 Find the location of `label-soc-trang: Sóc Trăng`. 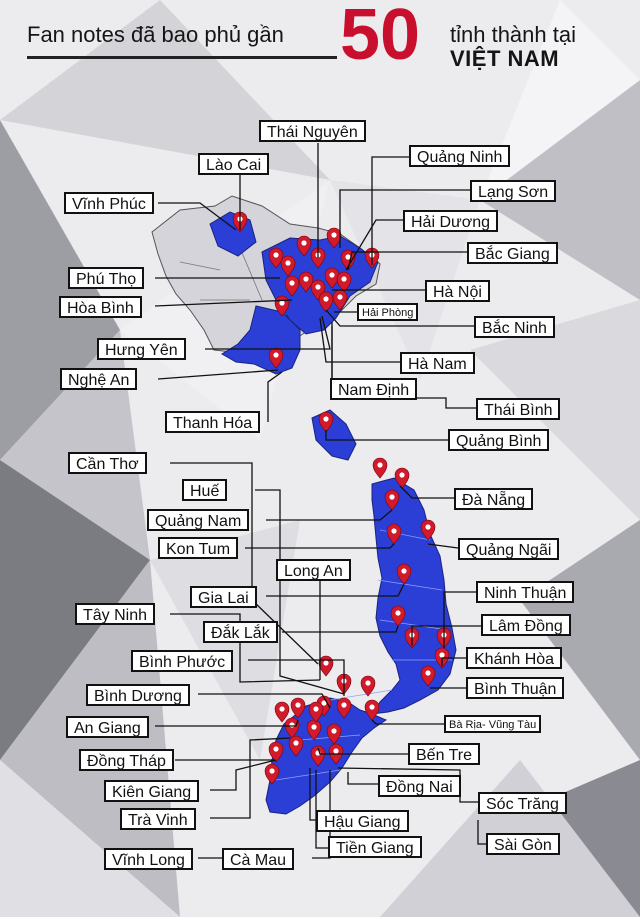

label-soc-trang: Sóc Trăng is located at coordinates (522, 803).